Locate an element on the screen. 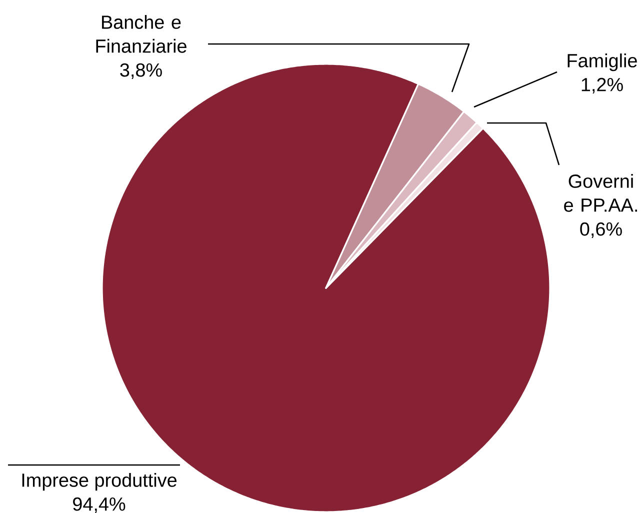  data-label: 1,2% is located at coordinates (602, 86).